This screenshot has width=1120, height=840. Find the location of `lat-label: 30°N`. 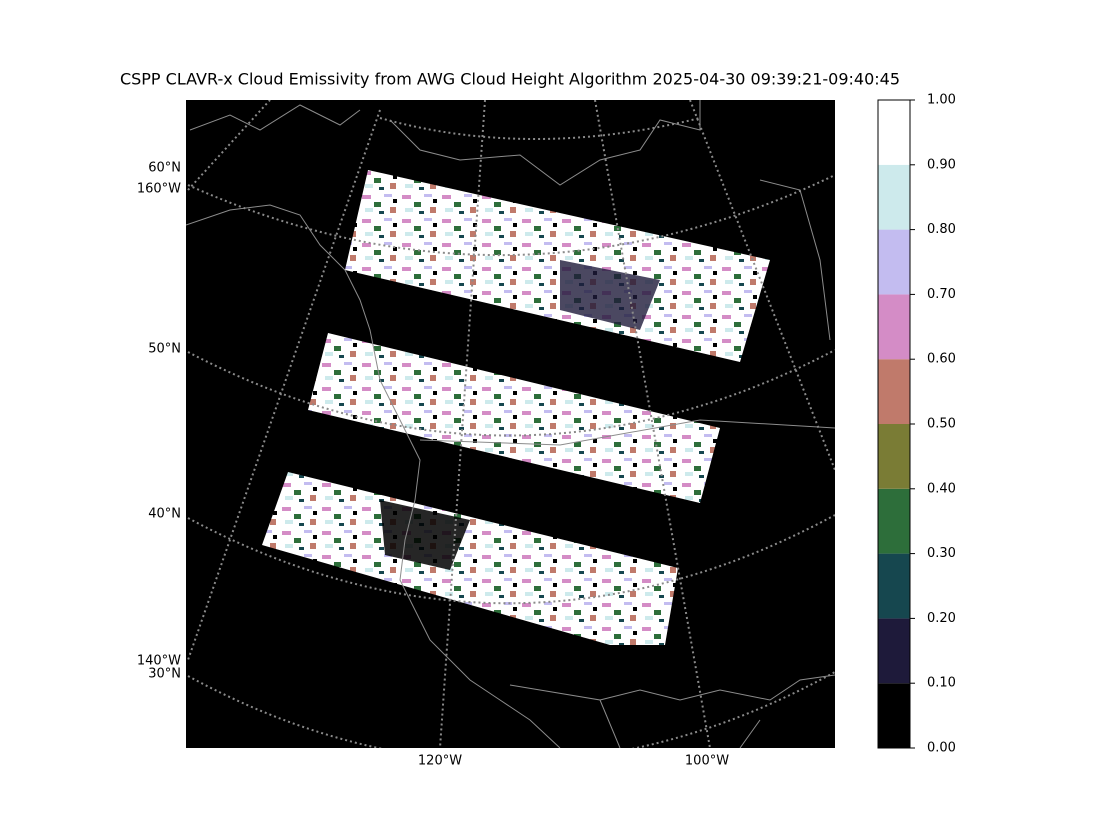

lat-label: 30°N is located at coordinates (164, 674).